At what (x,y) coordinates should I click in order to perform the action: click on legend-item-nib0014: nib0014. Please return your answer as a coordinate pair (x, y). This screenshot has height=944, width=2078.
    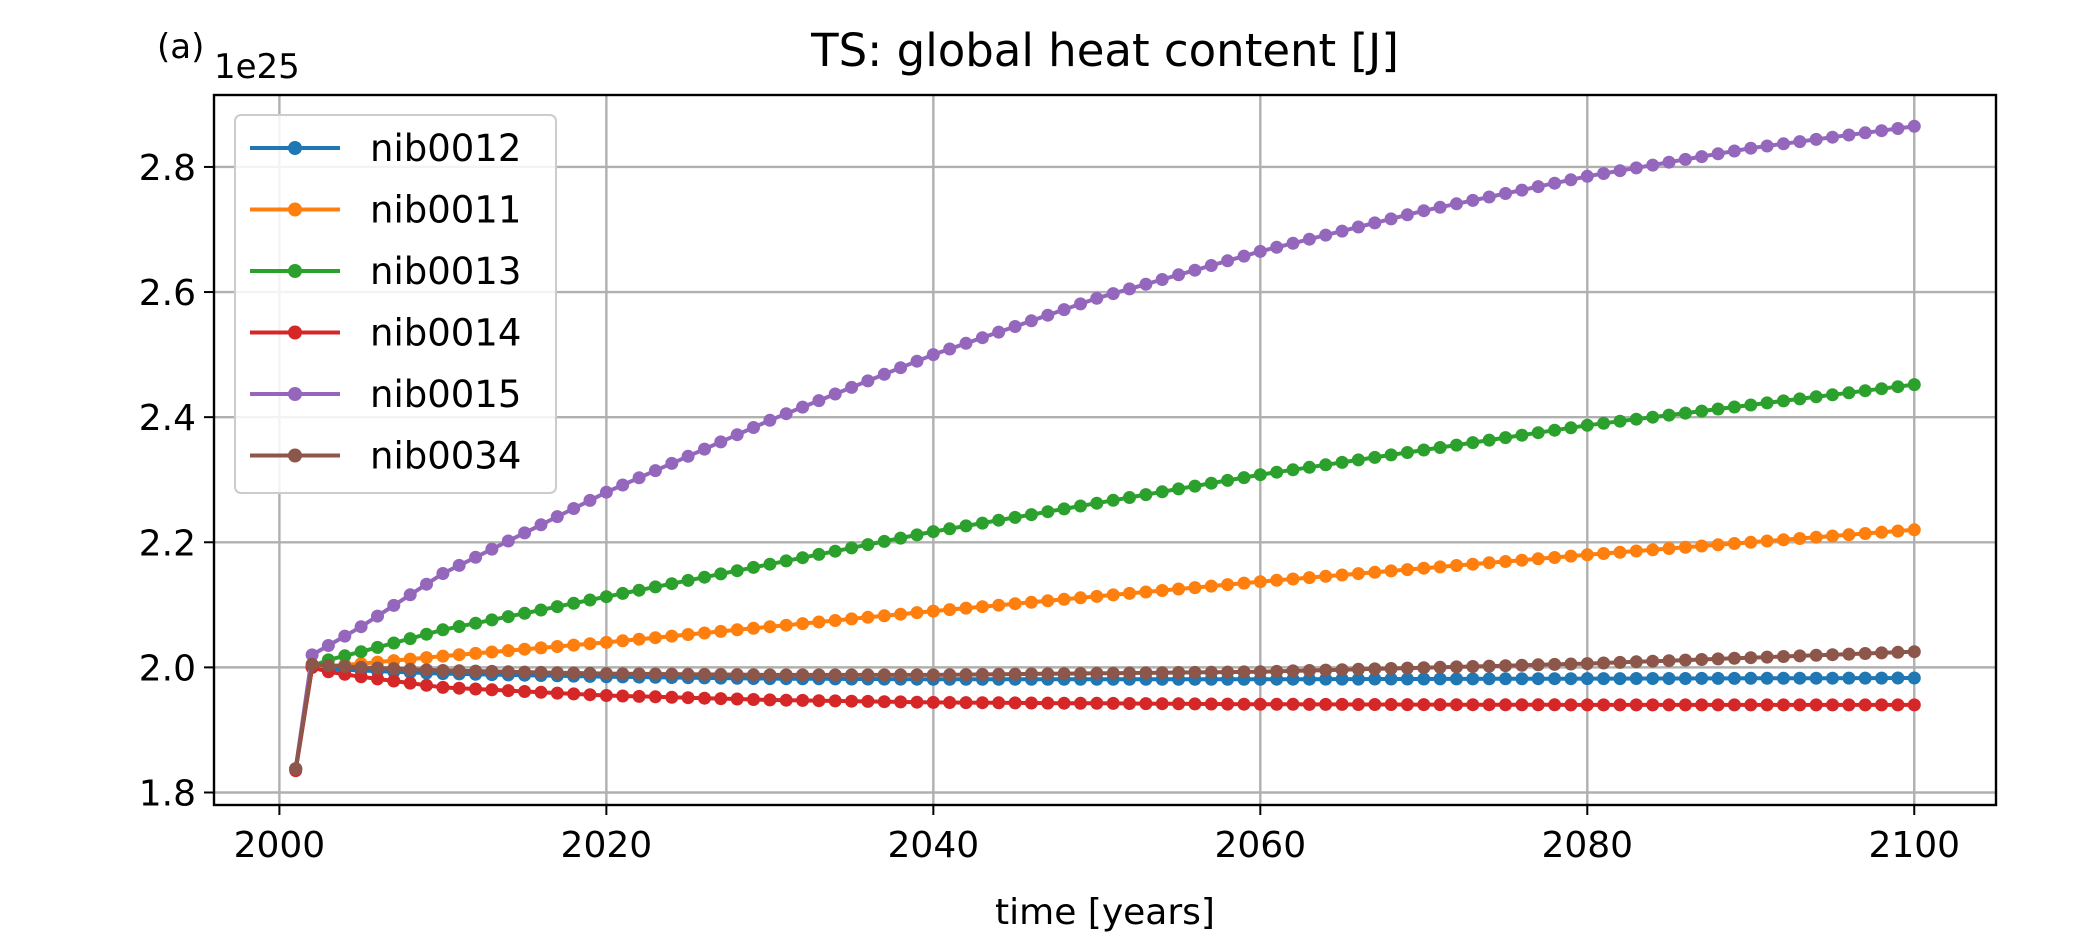
    Looking at the image, I should click on (385, 333).